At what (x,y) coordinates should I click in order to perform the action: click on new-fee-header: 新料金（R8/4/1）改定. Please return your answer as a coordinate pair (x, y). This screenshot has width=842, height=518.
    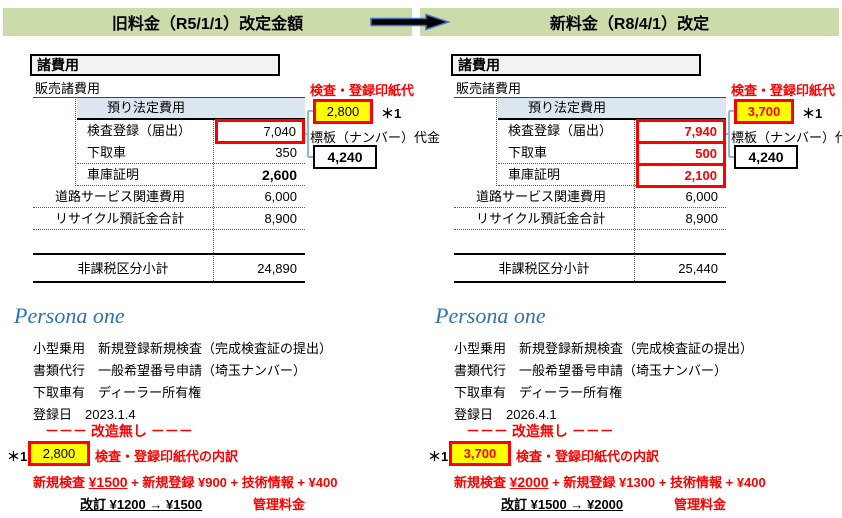
    Looking at the image, I should click on (629, 22).